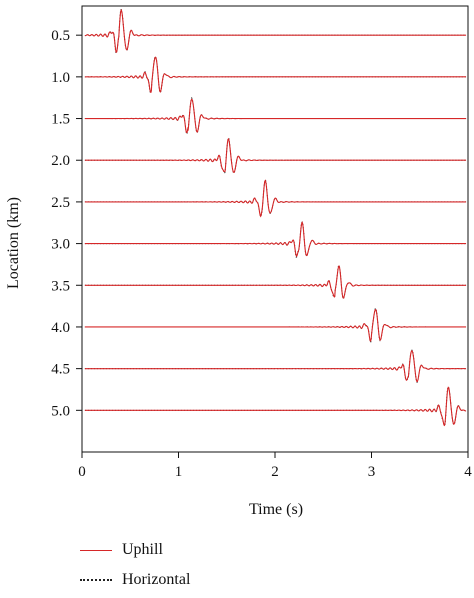 Image resolution: width=474 pixels, height=598 pixels. What do you see at coordinates (60, 328) in the screenshot?
I see `y-tick-label: 4.0` at bounding box center [60, 328].